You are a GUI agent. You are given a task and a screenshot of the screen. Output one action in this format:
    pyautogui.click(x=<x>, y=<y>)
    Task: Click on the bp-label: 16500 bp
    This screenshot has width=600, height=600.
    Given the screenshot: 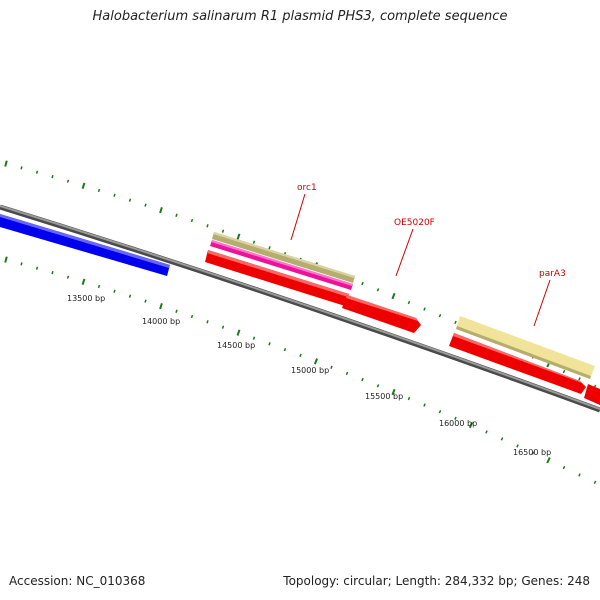 What is the action you would take?
    pyautogui.click(x=532, y=452)
    